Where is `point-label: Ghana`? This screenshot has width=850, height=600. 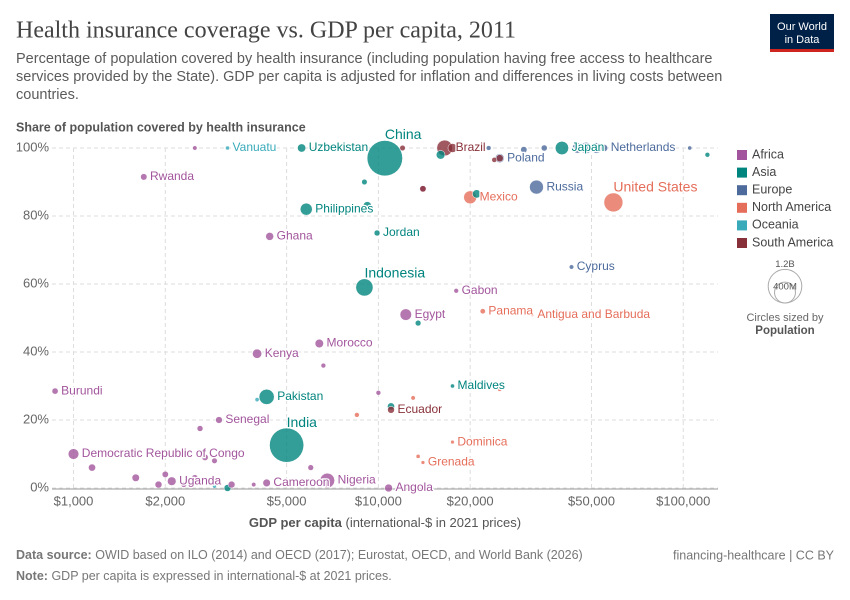
point-label: Ghana is located at coordinates (295, 236).